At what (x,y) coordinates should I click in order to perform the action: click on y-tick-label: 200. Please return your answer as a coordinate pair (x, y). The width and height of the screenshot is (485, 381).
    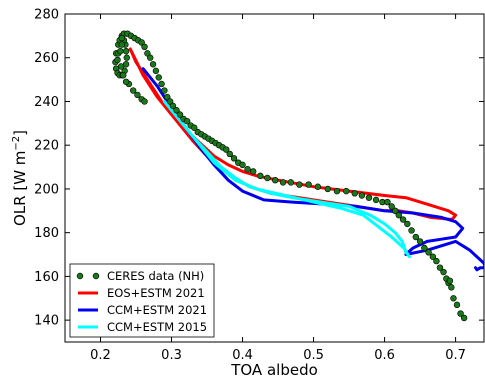
    Looking at the image, I should click on (46, 189).